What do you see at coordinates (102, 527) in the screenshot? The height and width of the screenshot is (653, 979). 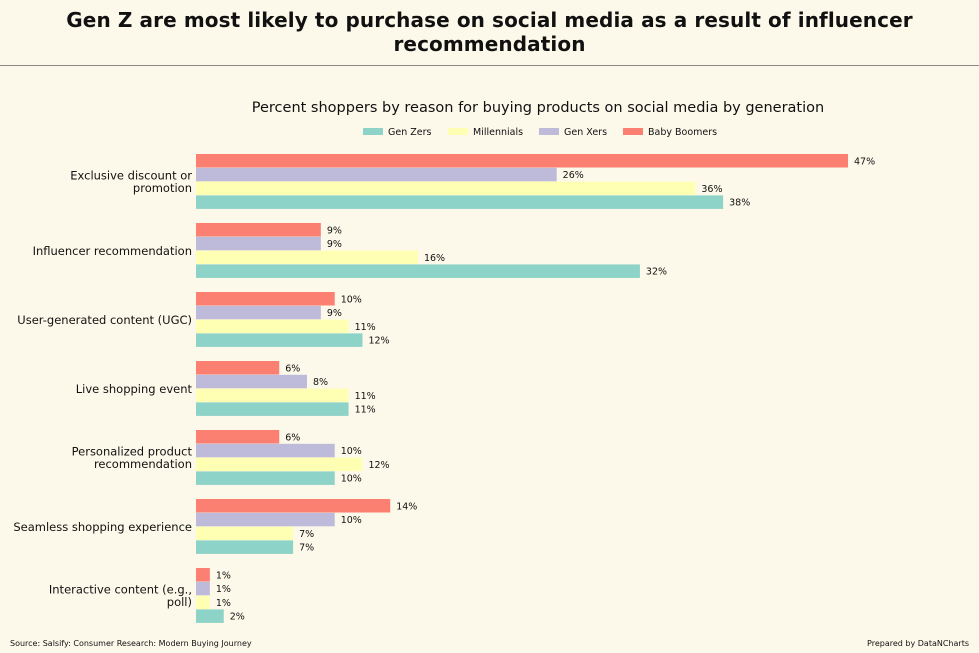 I see `category-label: Seamless shopping experience` at bounding box center [102, 527].